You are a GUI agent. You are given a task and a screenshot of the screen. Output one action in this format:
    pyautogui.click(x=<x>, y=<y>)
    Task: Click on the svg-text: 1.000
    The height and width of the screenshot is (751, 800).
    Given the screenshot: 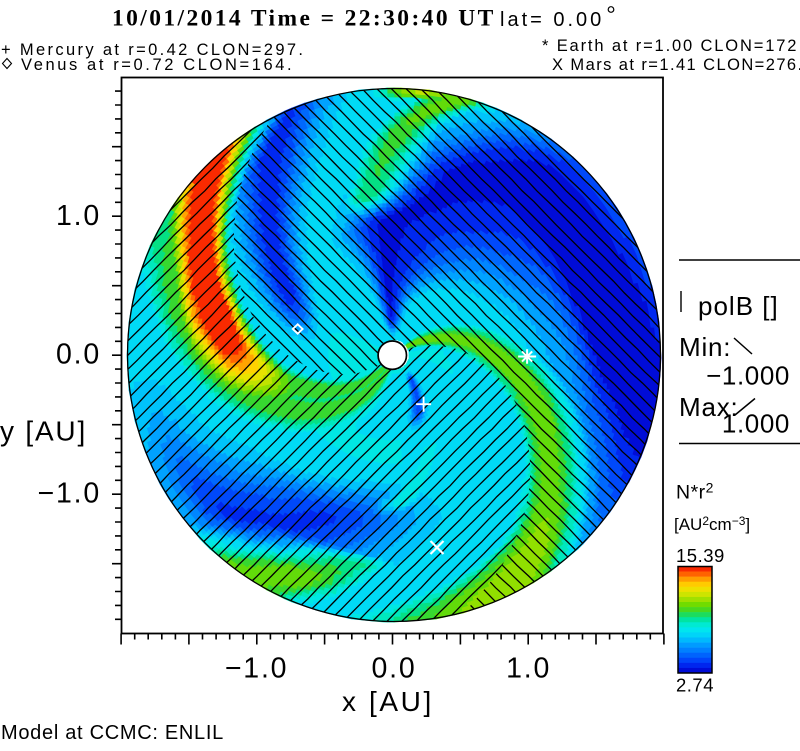 What is the action you would take?
    pyautogui.click(x=756, y=424)
    